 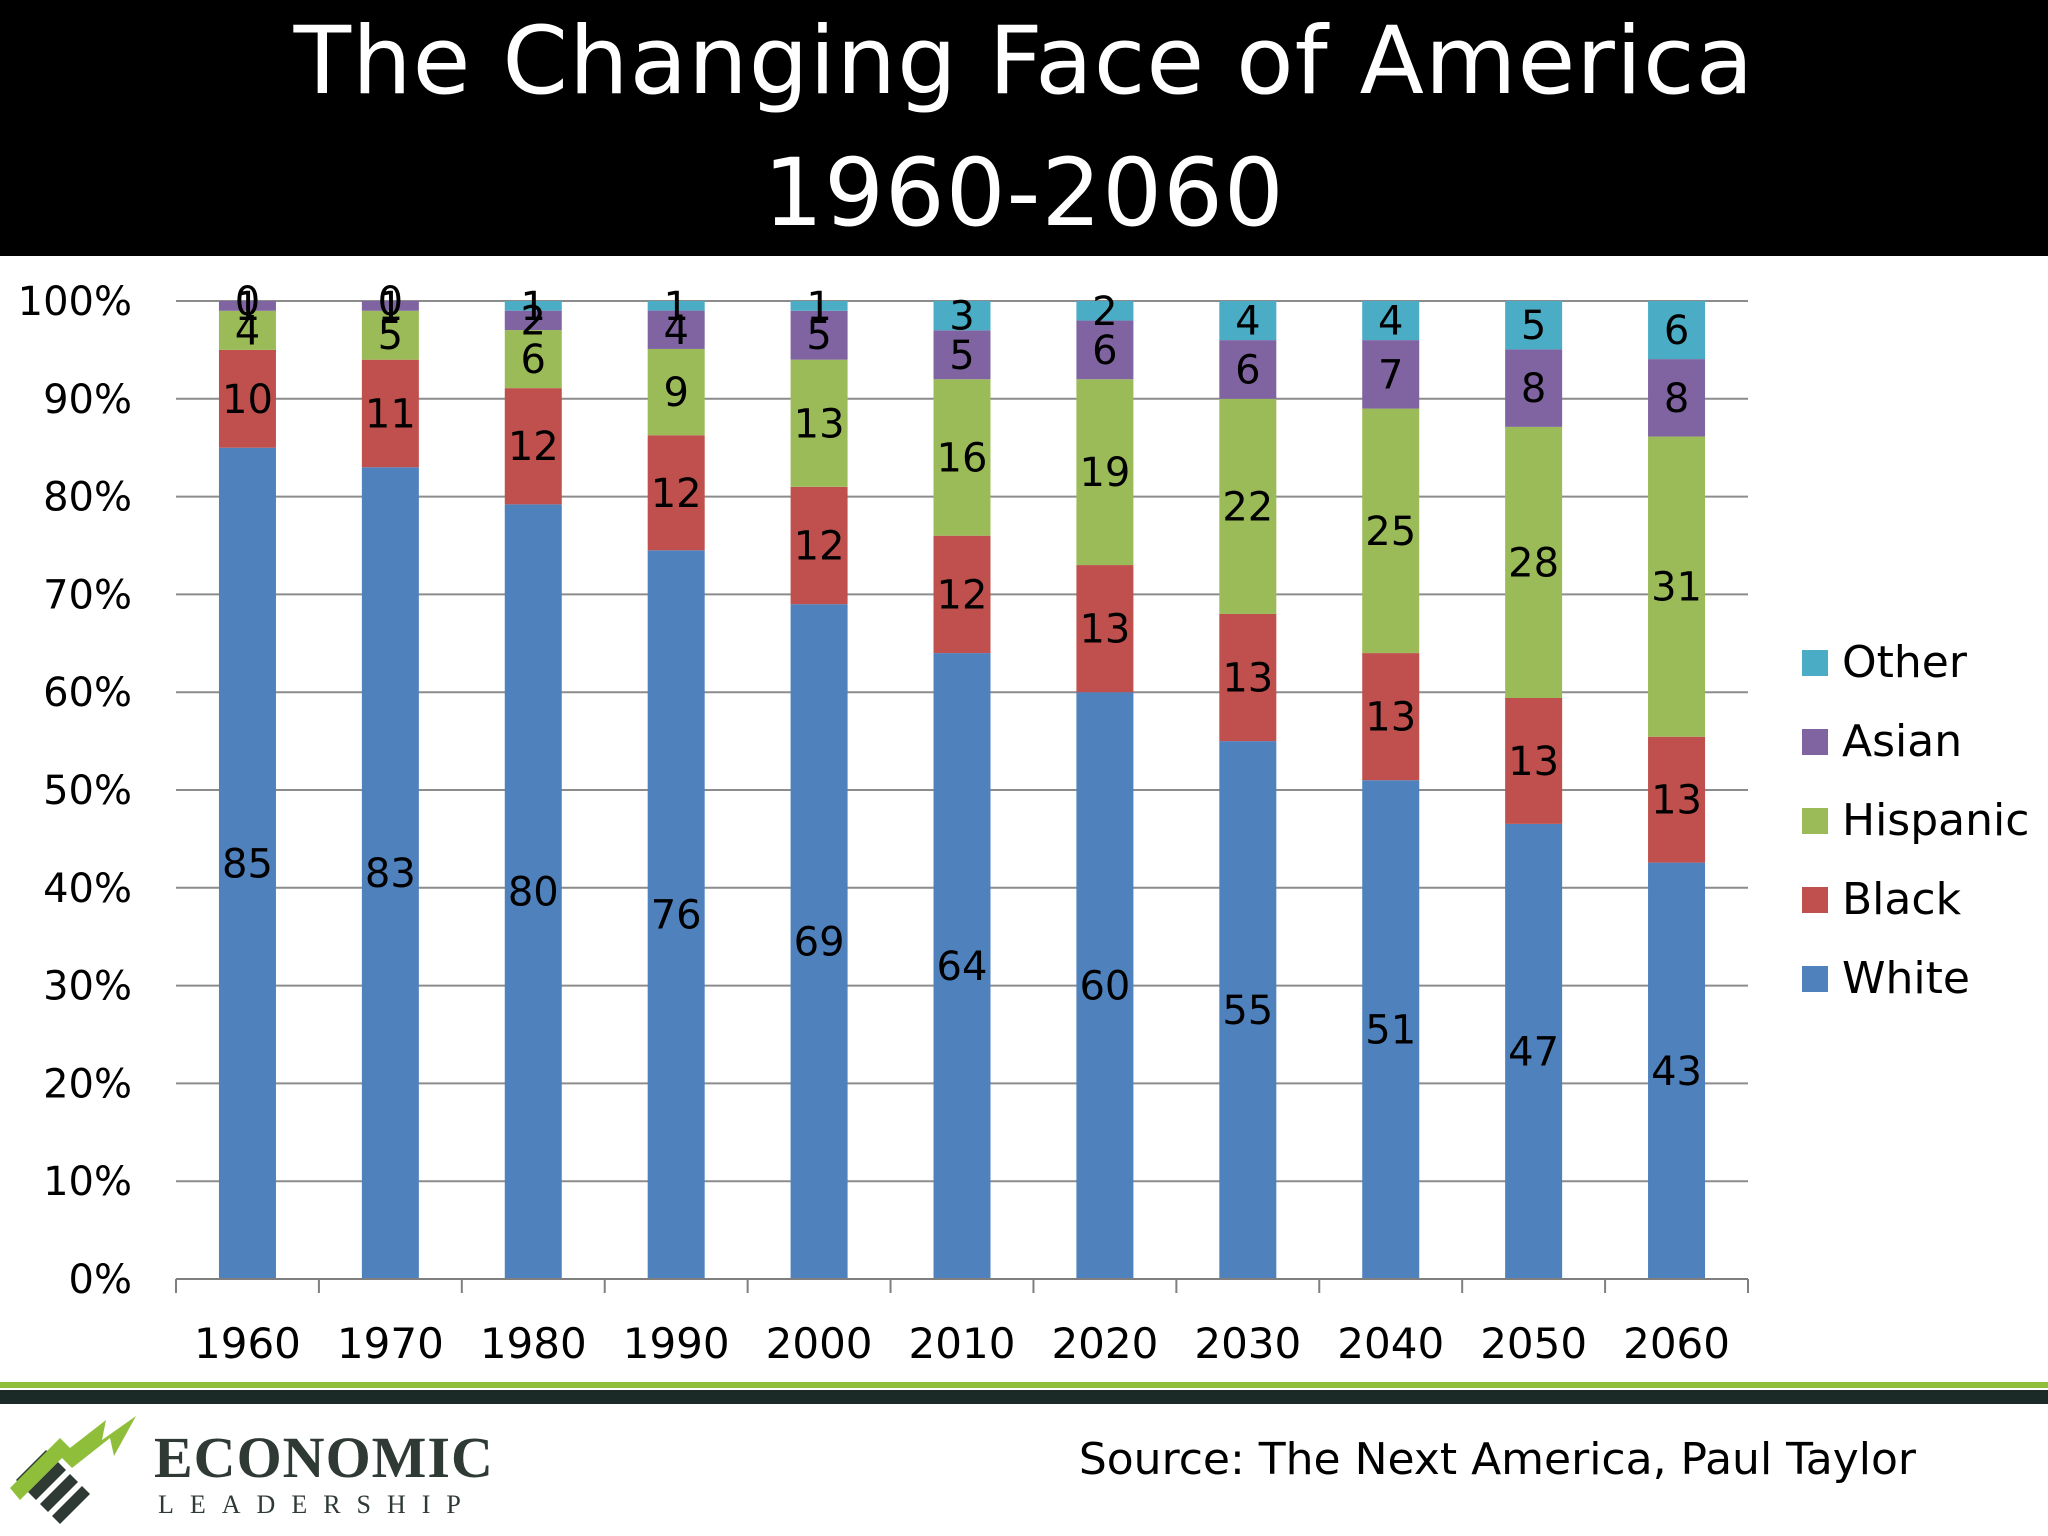 I want to click on data-label-hispanic: 19, so click(x=1104, y=473).